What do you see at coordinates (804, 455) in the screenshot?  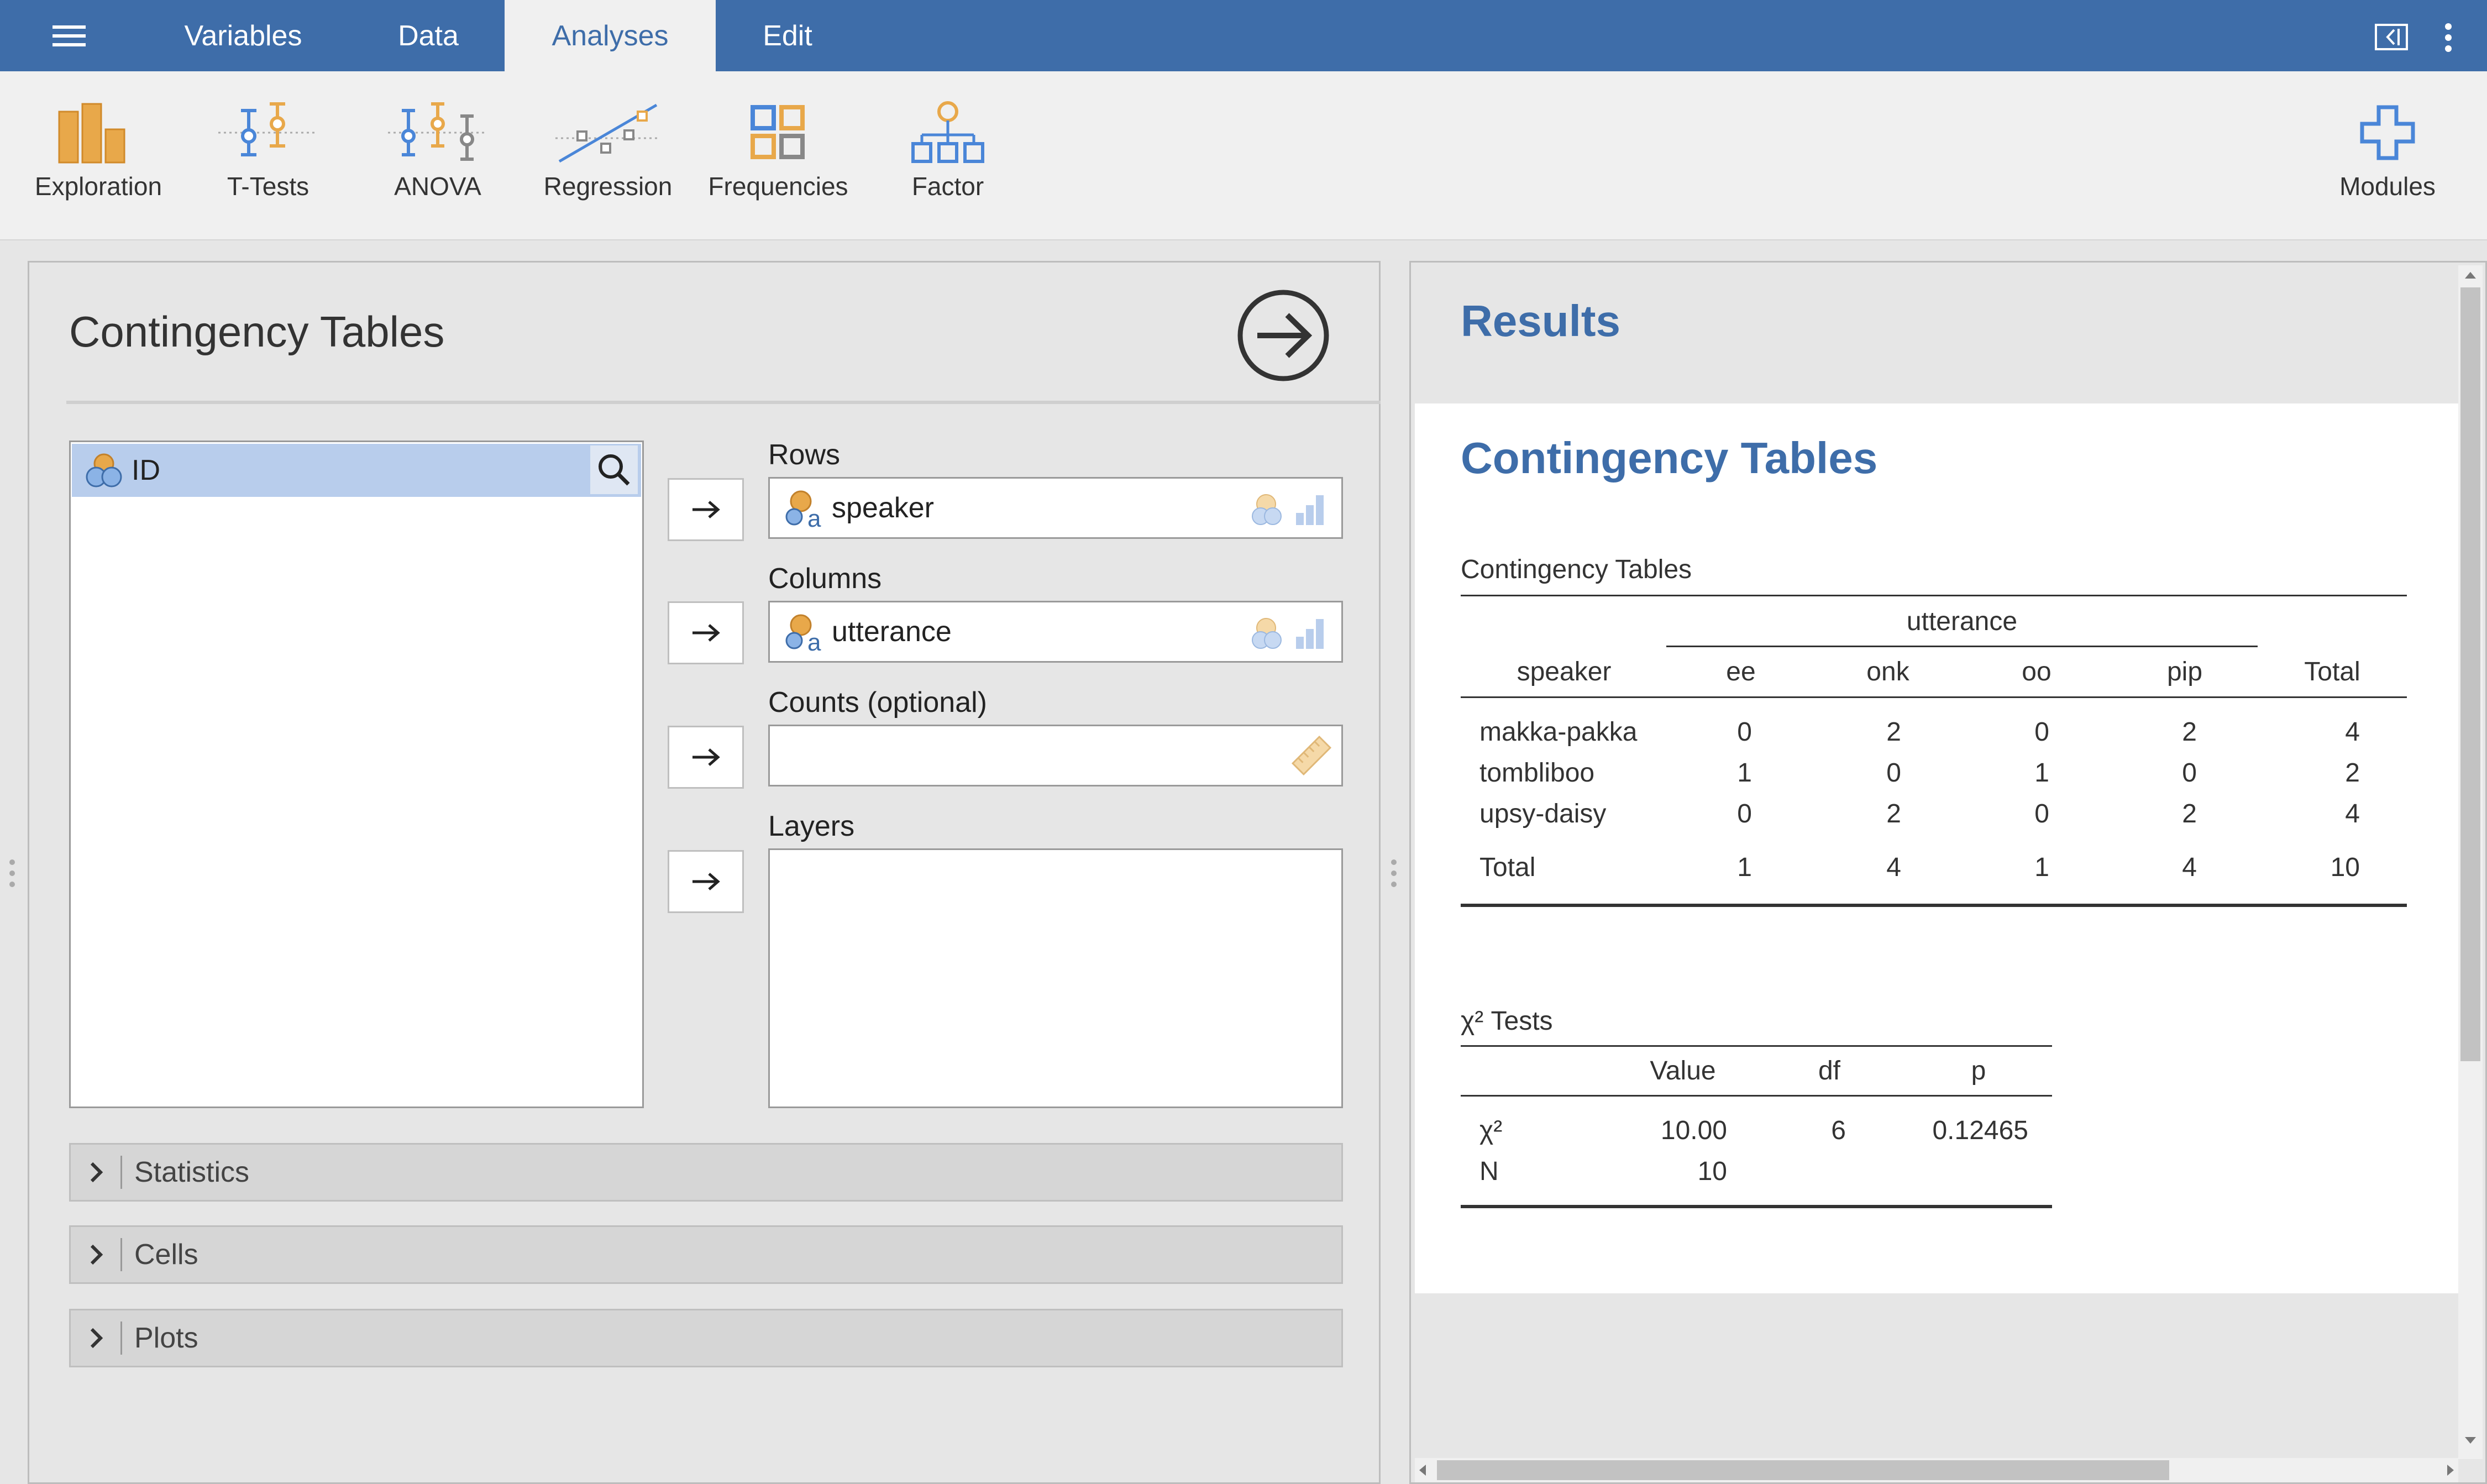 I see `rows-label: Rows` at bounding box center [804, 455].